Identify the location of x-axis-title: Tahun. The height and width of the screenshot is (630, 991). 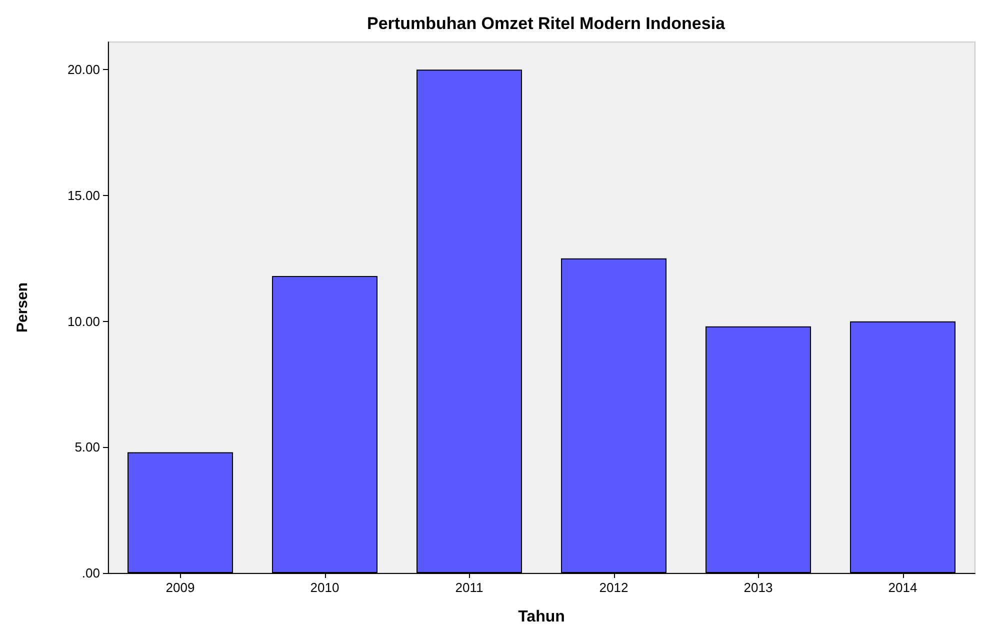
(541, 617).